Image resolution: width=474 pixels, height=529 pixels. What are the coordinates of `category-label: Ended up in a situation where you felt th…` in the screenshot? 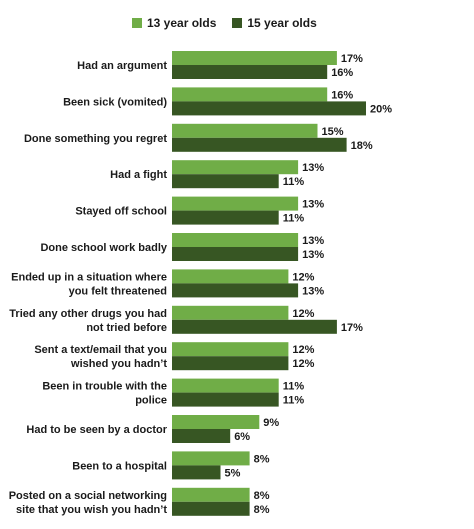 It's located at (89, 284).